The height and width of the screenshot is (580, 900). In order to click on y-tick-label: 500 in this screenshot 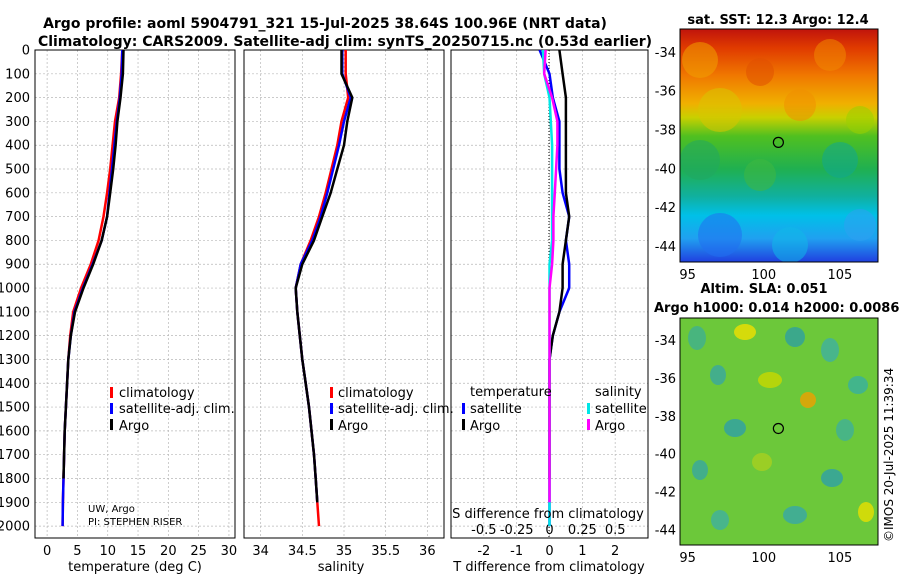, I will do `click(17, 170)`.